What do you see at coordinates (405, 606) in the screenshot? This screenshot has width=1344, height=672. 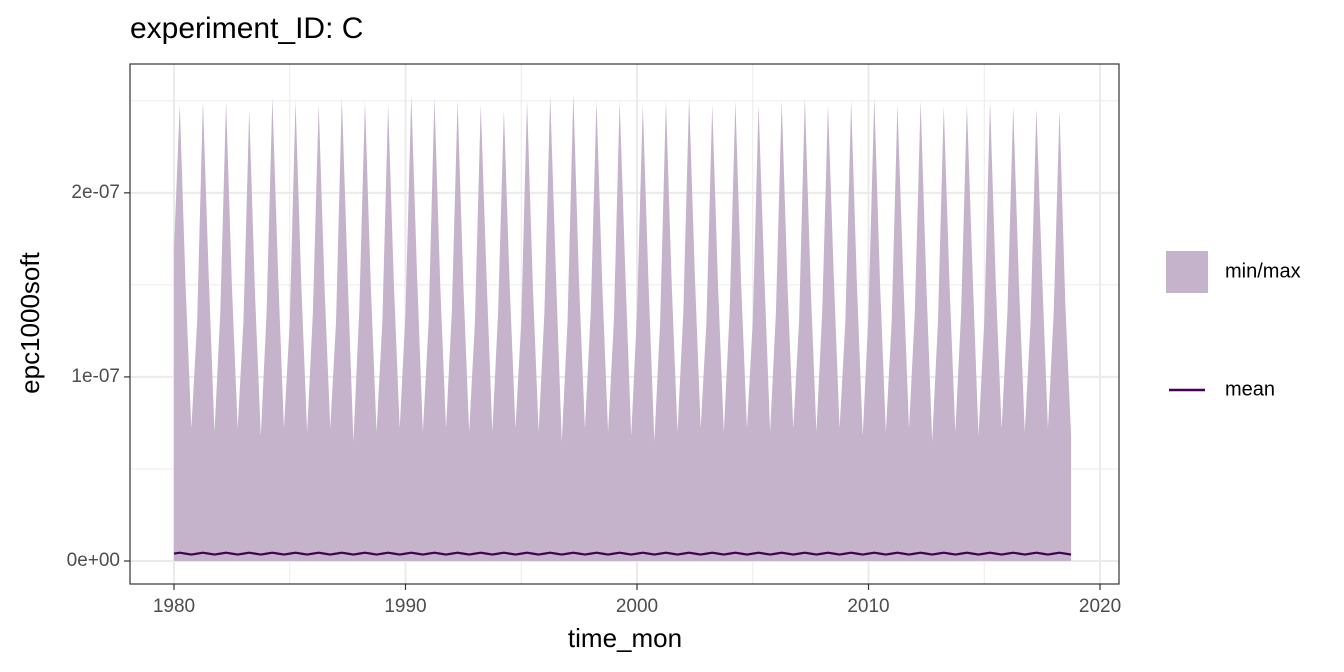 I see `x-tick-label: 1990` at bounding box center [405, 606].